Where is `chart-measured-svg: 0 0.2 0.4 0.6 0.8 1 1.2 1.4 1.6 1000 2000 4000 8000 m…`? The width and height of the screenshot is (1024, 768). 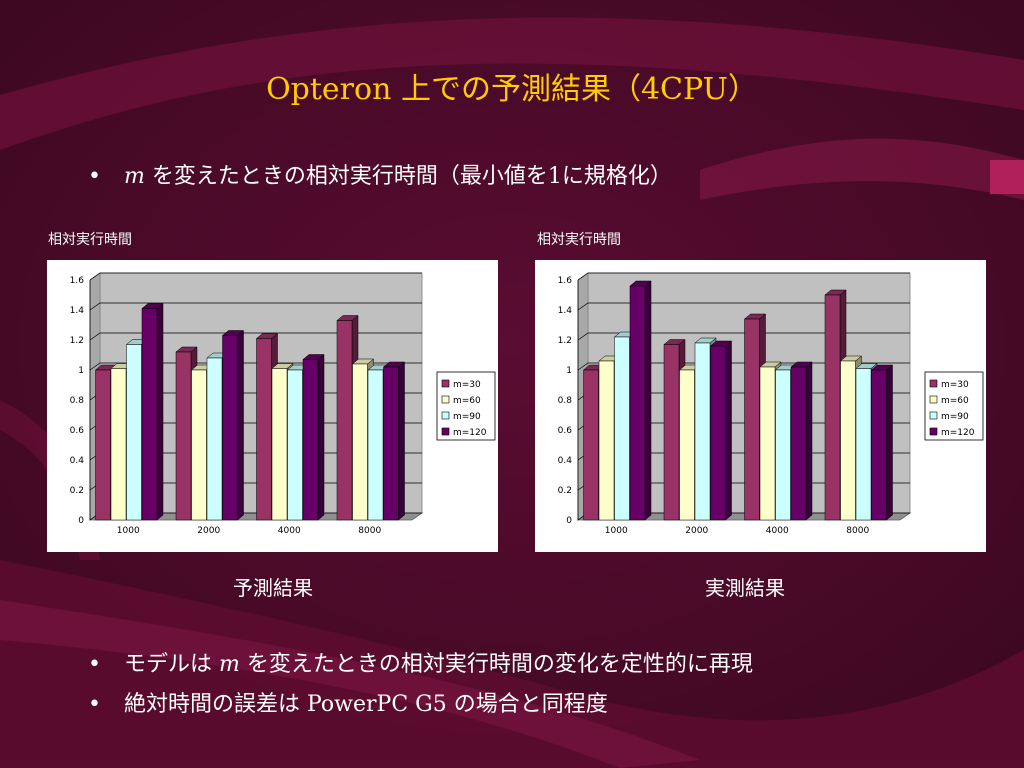 chart-measured-svg: 0 0.2 0.4 0.6 0.8 1 1.2 1.4 1.6 1000 2000 4000 8000 m… is located at coordinates (771, 404).